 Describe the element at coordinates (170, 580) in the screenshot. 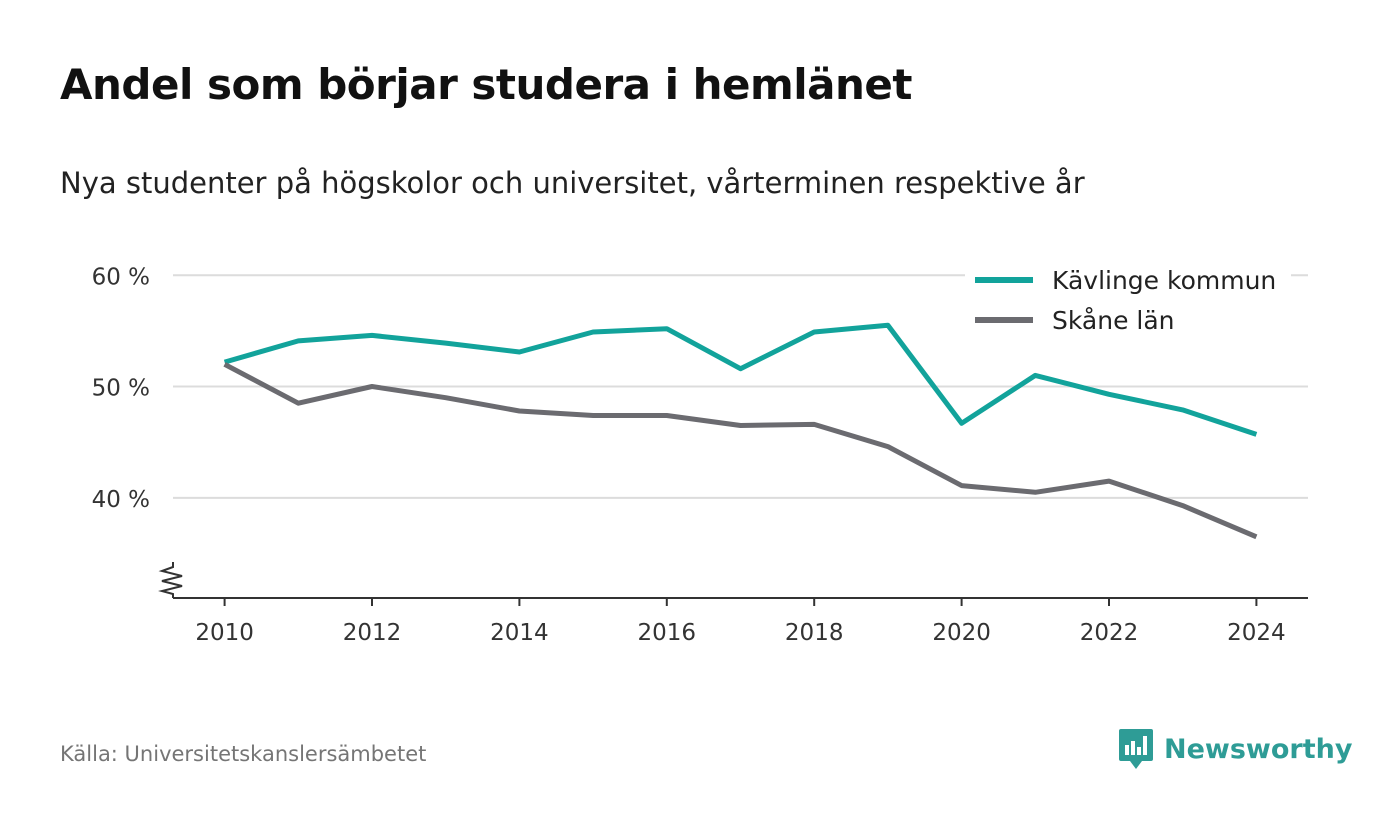

I see `axis-break-icon` at that location.